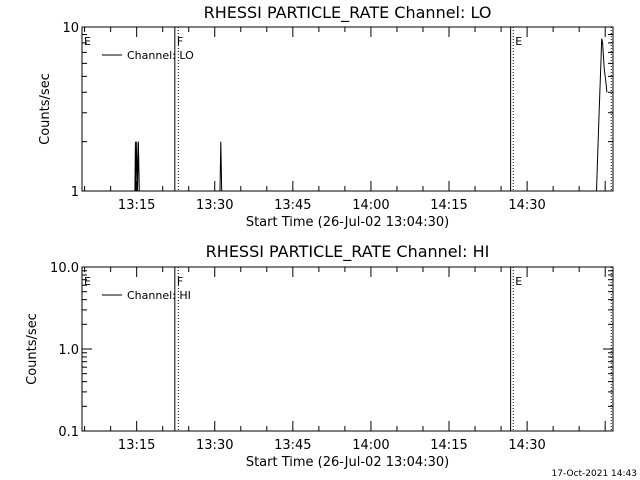  I want to click on y-tick-label: 10, so click(70, 28).